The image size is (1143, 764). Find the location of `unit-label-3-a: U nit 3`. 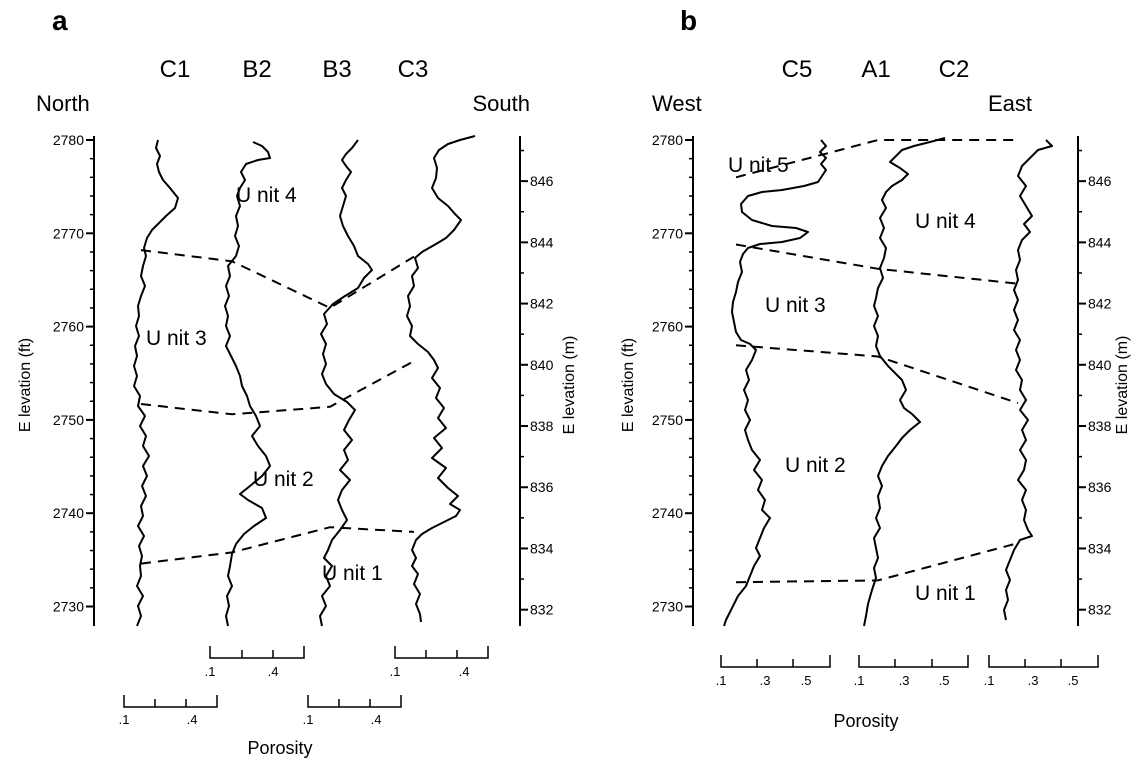

unit-label-3-a: U nit 3 is located at coordinates (176, 338).